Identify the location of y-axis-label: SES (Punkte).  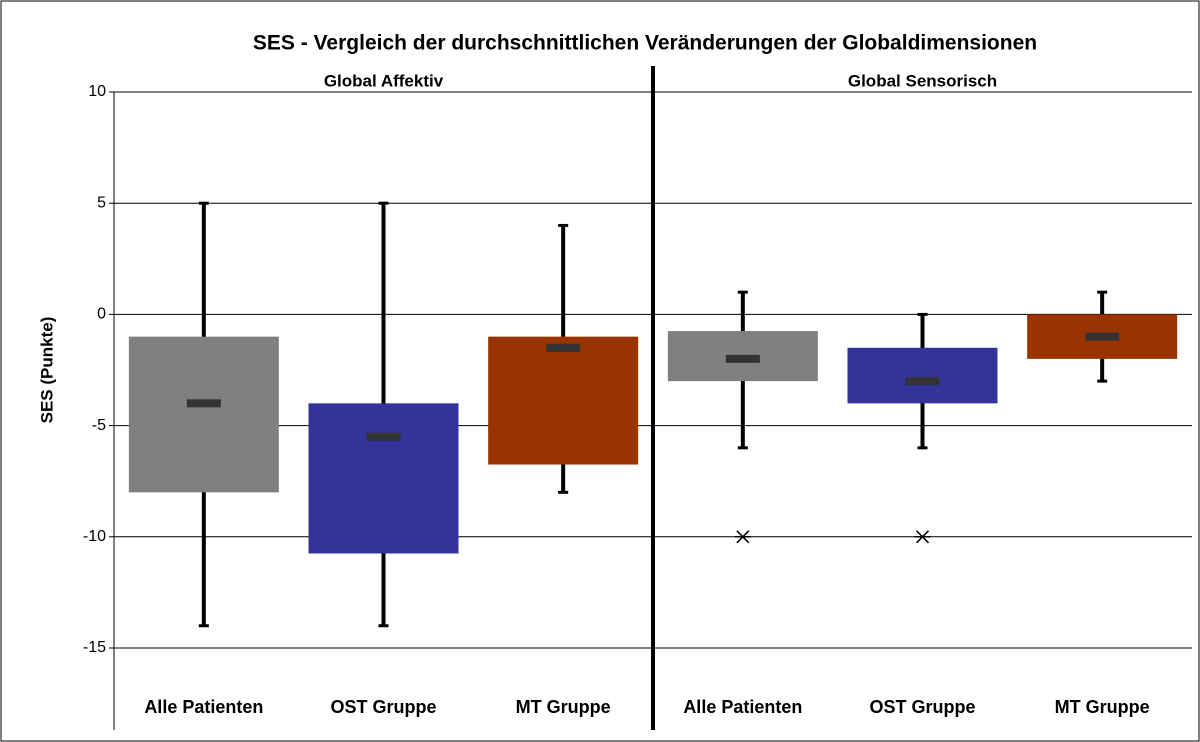
(46, 370).